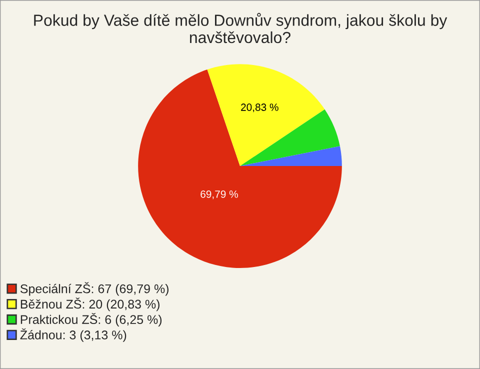  What do you see at coordinates (90, 305) in the screenshot?
I see `legend-label: Běžnou ZŠ: 20 (20,83 %)` at bounding box center [90, 305].